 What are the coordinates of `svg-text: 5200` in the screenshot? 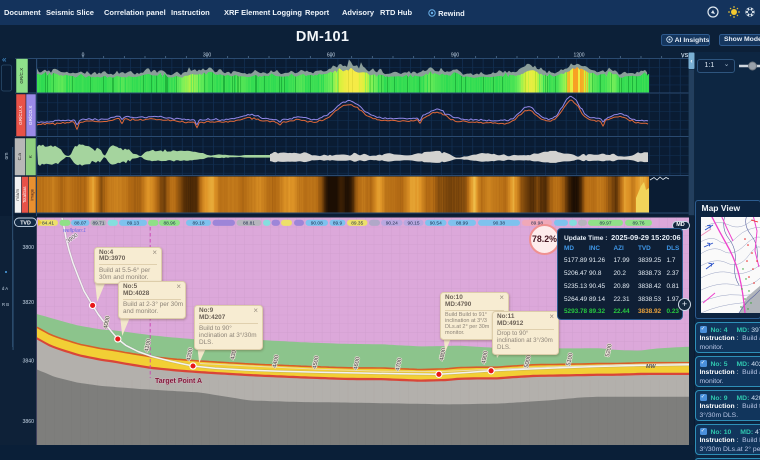 It's located at (609, 351).